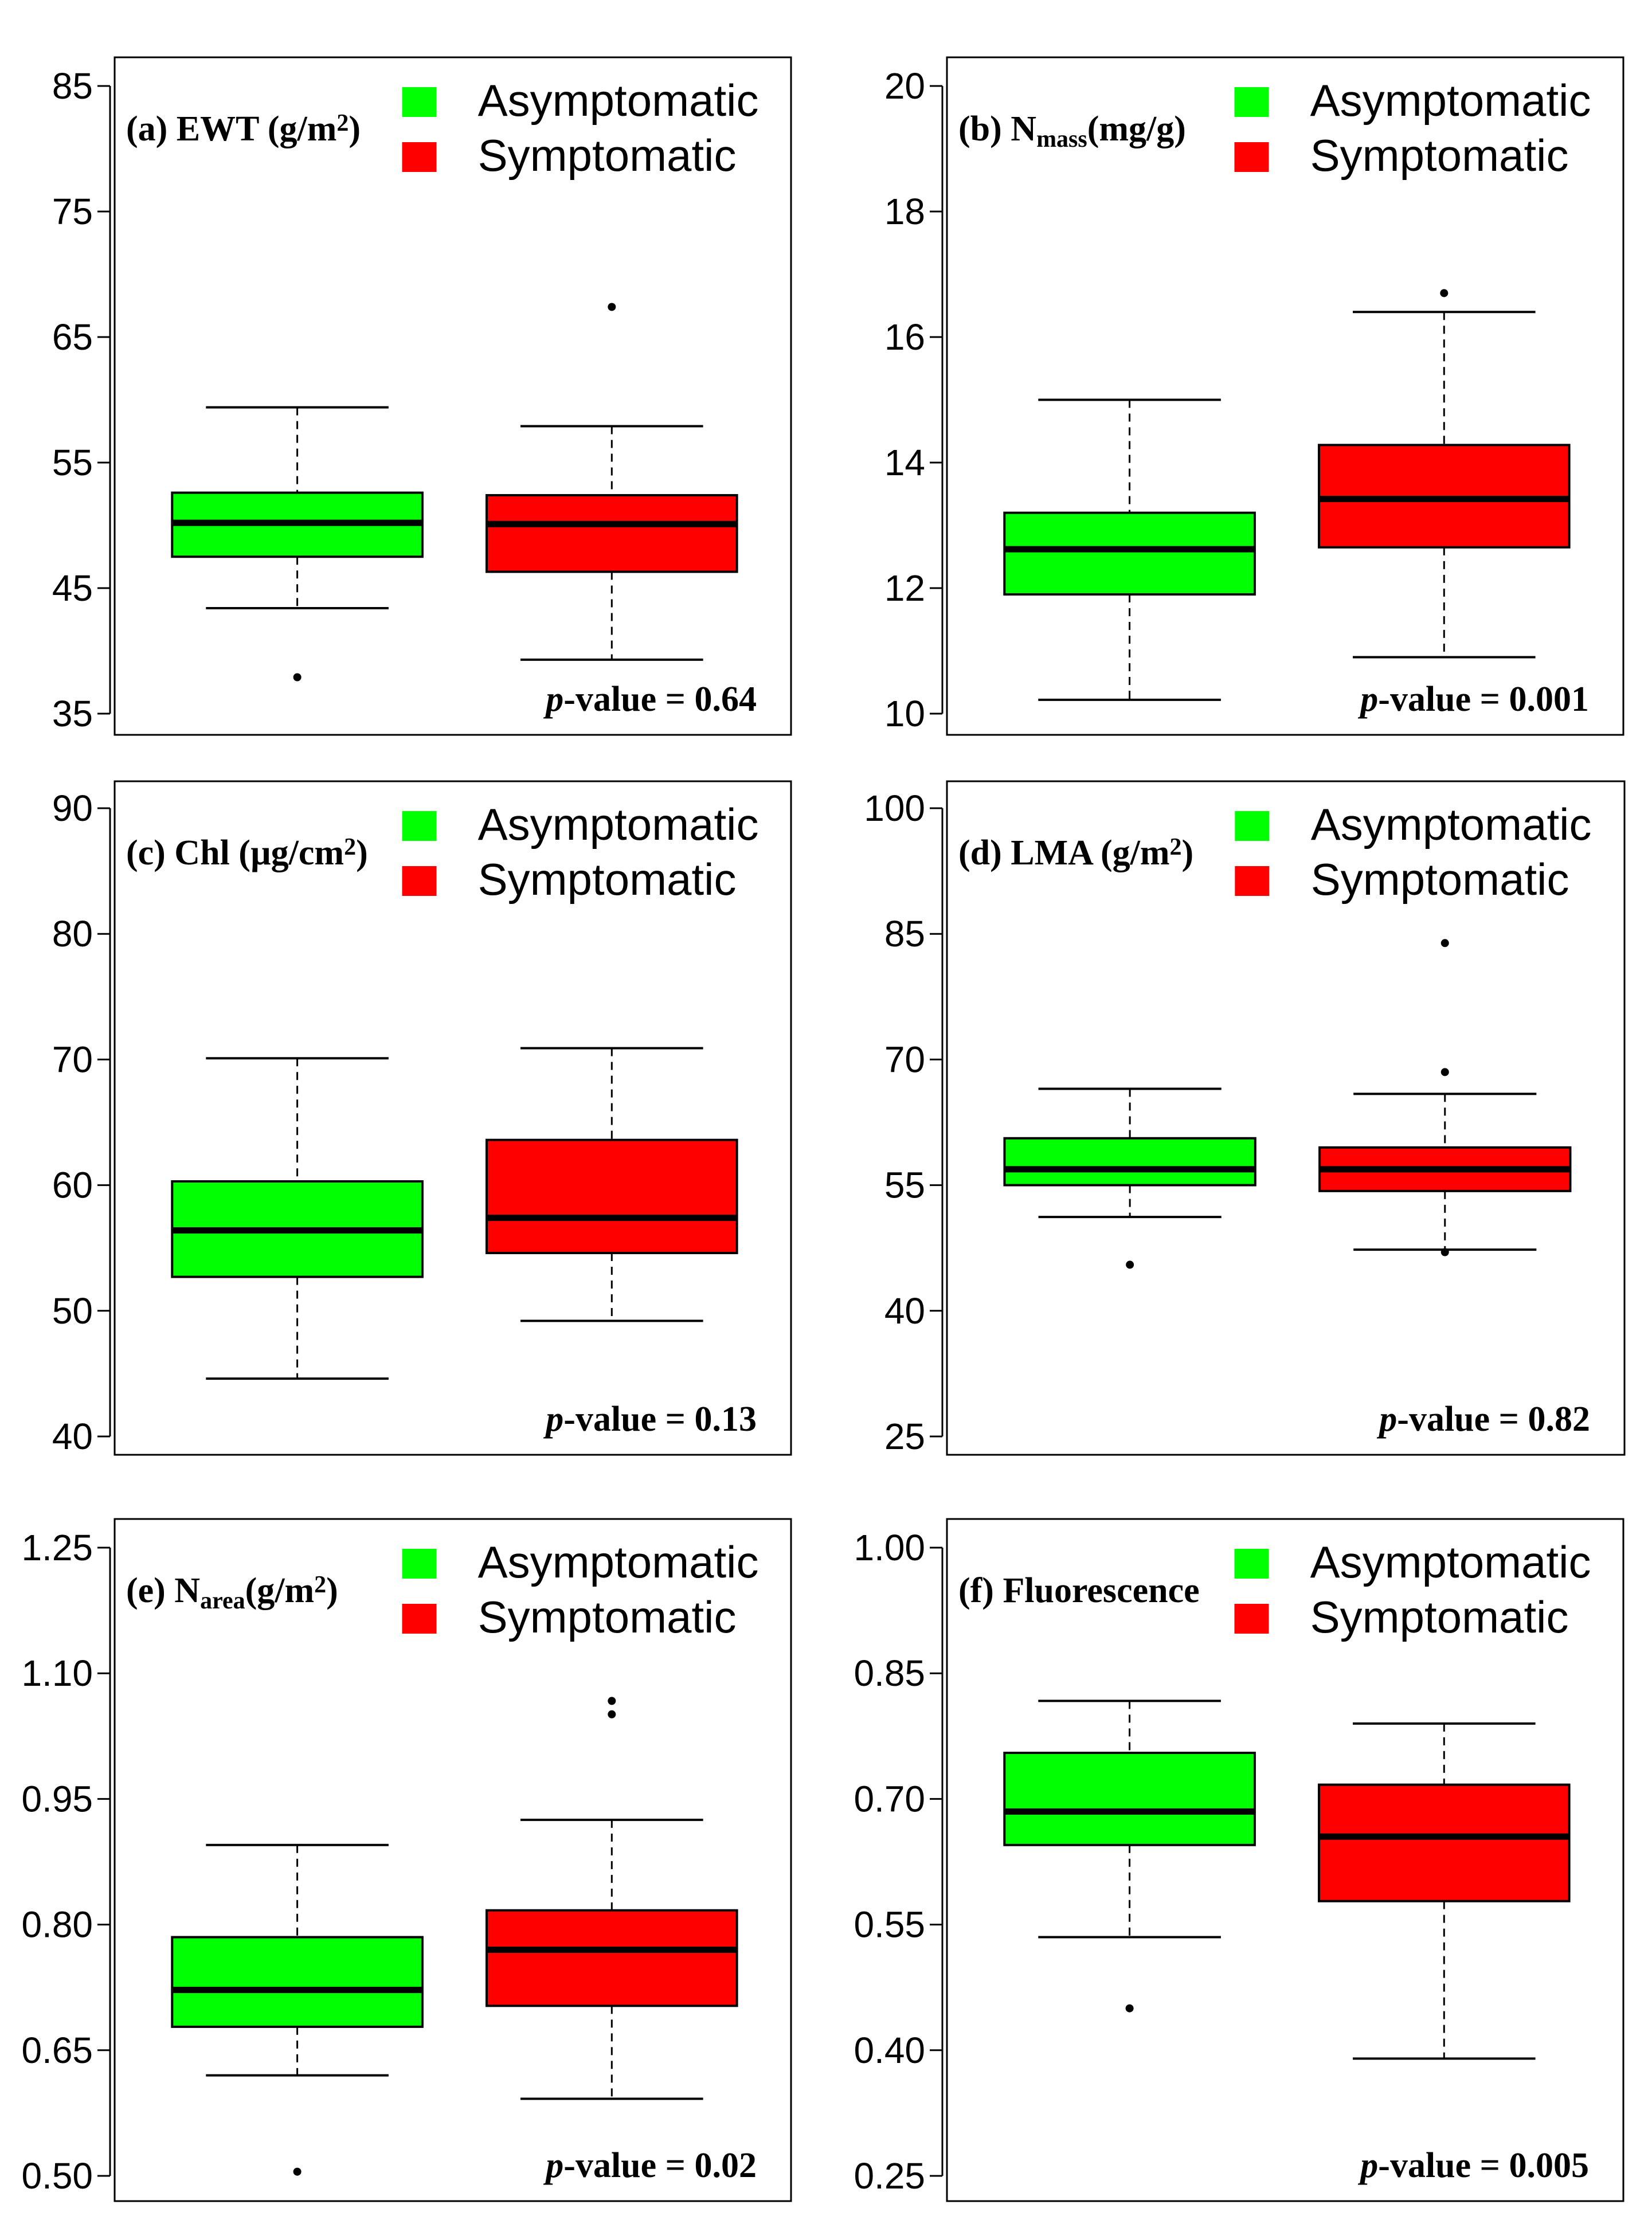 Image resolution: width=1652 pixels, height=2216 pixels. Describe the element at coordinates (904, 588) in the screenshot. I see `y-tick-label: 12` at that location.